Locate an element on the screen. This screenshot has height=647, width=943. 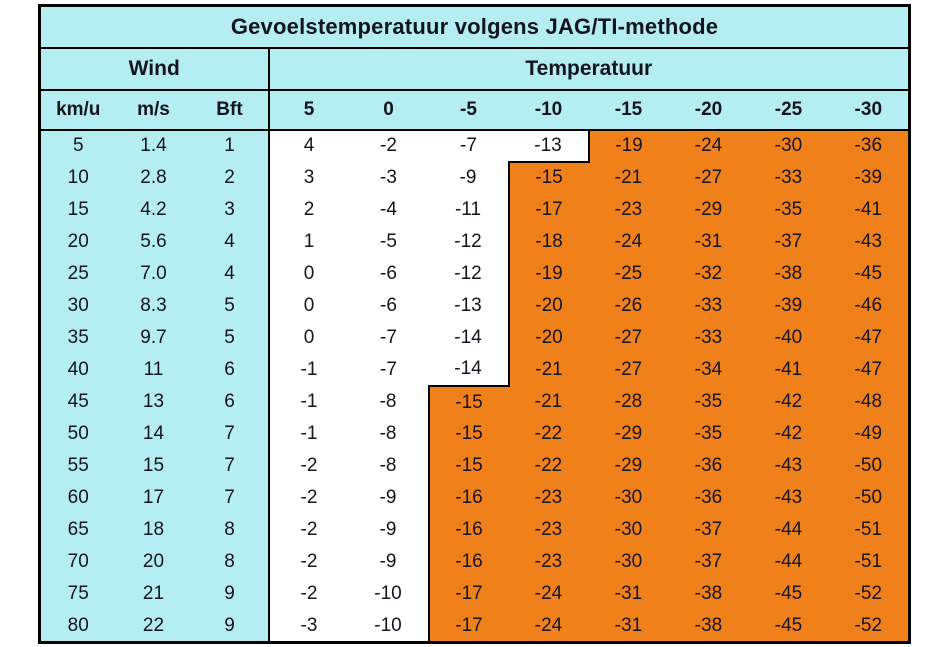
table-row: 10 2.8 2 3 -3 -9 -15 -21 -27 -33 -39 is located at coordinates (474, 177).